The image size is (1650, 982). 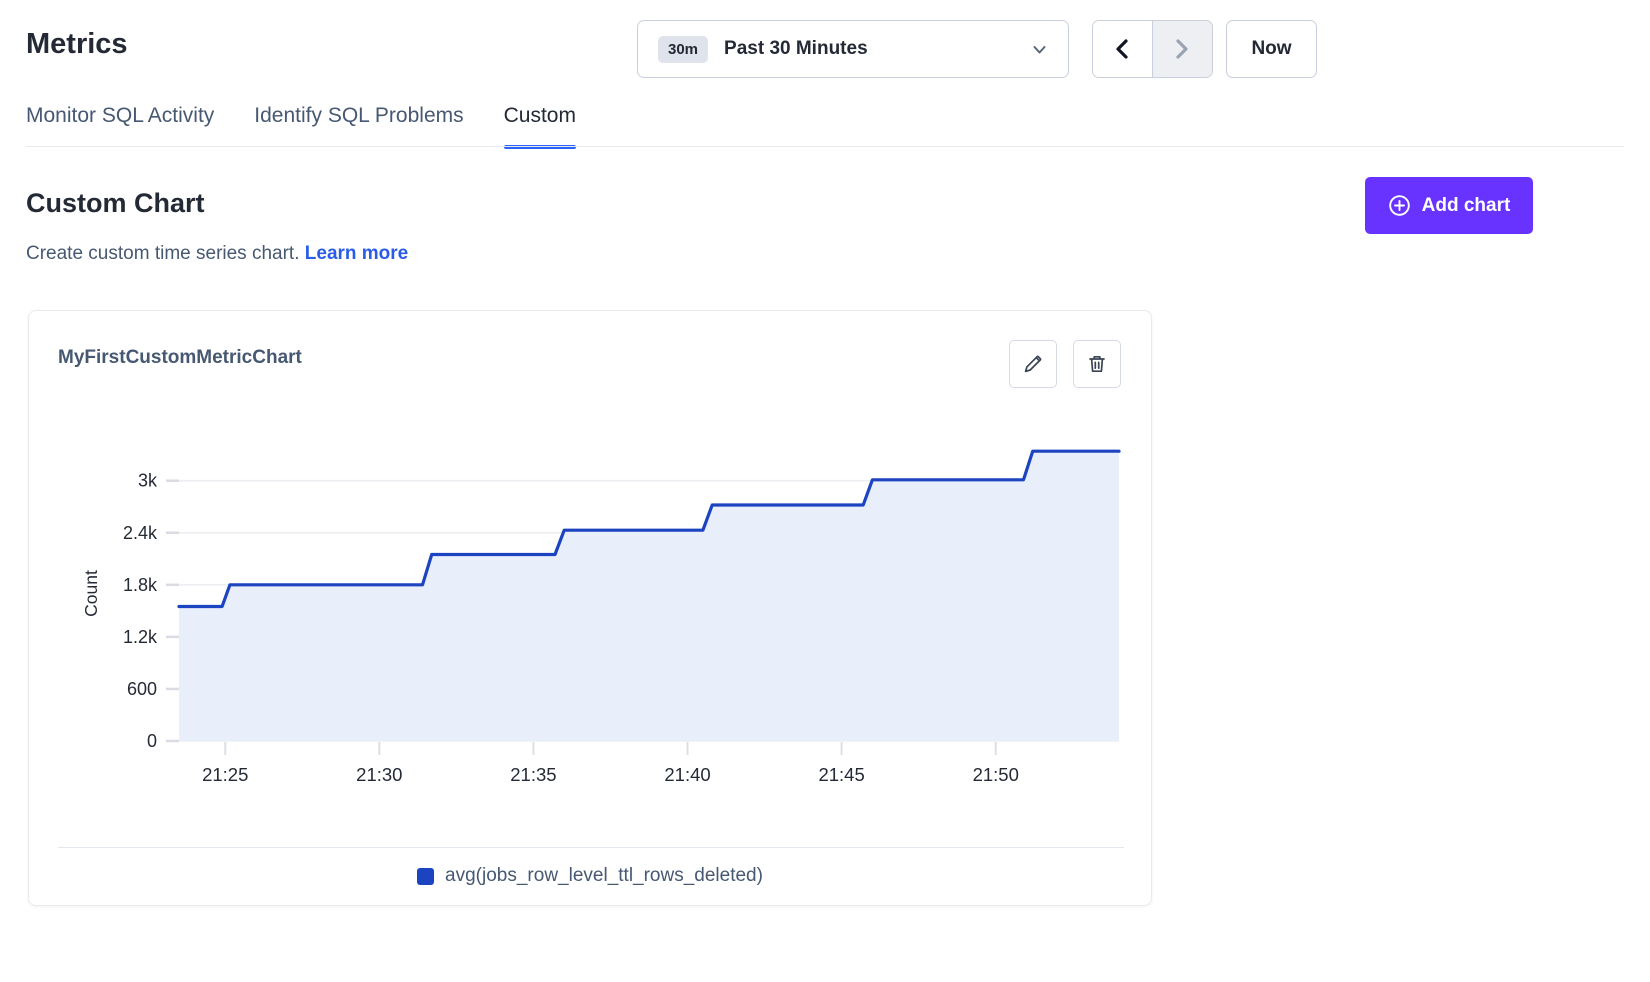 I want to click on delete-chart-button, so click(x=1097, y=364).